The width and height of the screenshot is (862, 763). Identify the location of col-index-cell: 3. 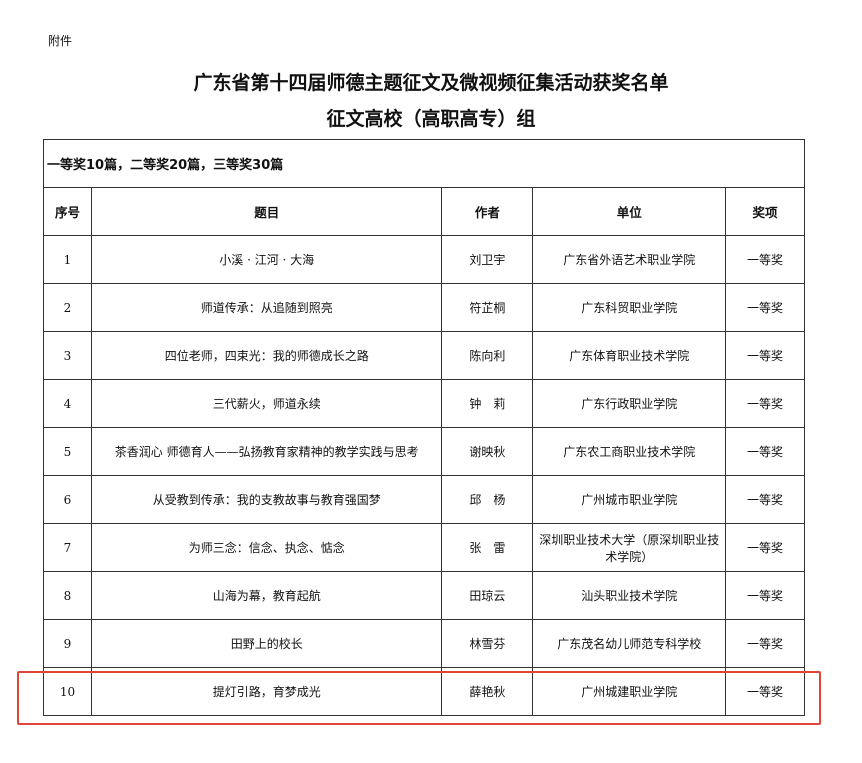
(67, 355).